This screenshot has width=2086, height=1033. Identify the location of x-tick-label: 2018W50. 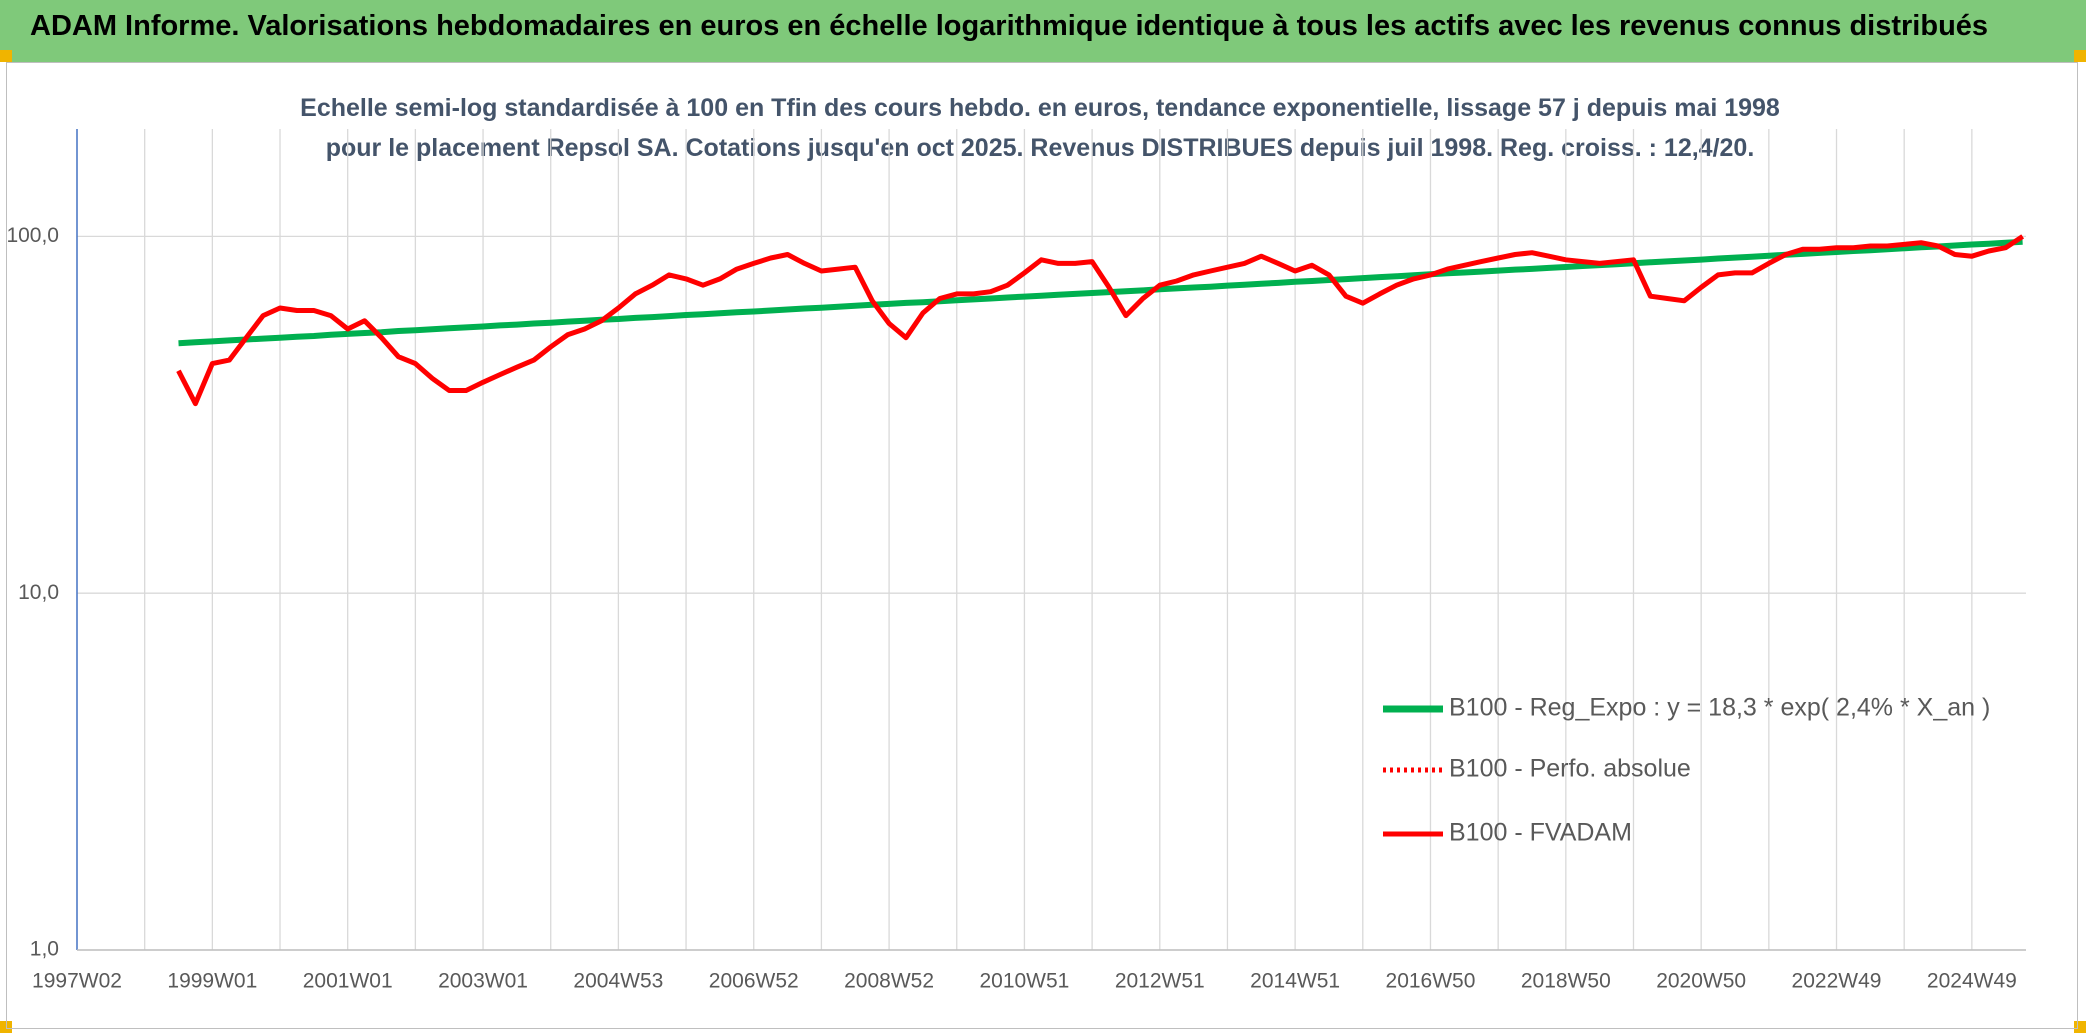
(1566, 981).